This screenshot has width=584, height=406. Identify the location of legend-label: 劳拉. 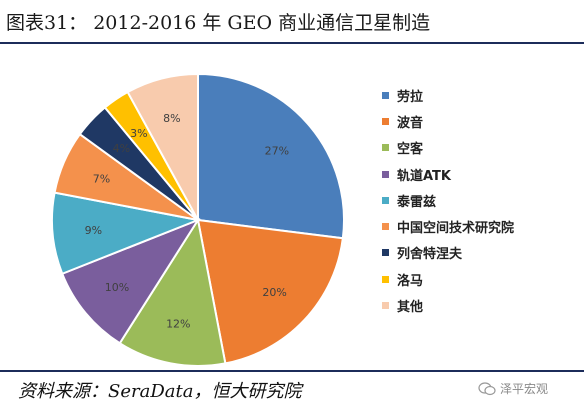
(410, 97).